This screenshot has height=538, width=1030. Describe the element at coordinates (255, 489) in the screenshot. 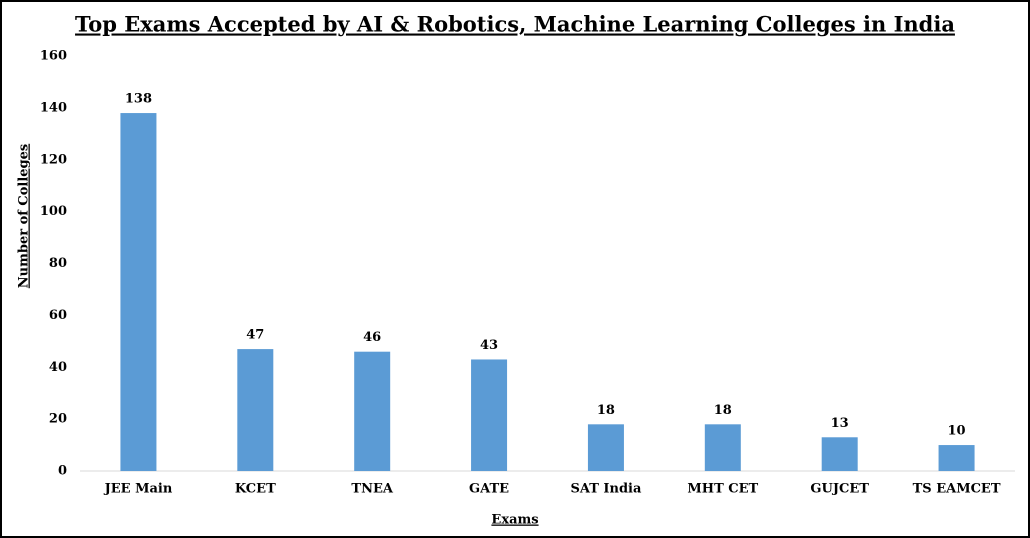

I see `x-tick-label: KCET` at that location.